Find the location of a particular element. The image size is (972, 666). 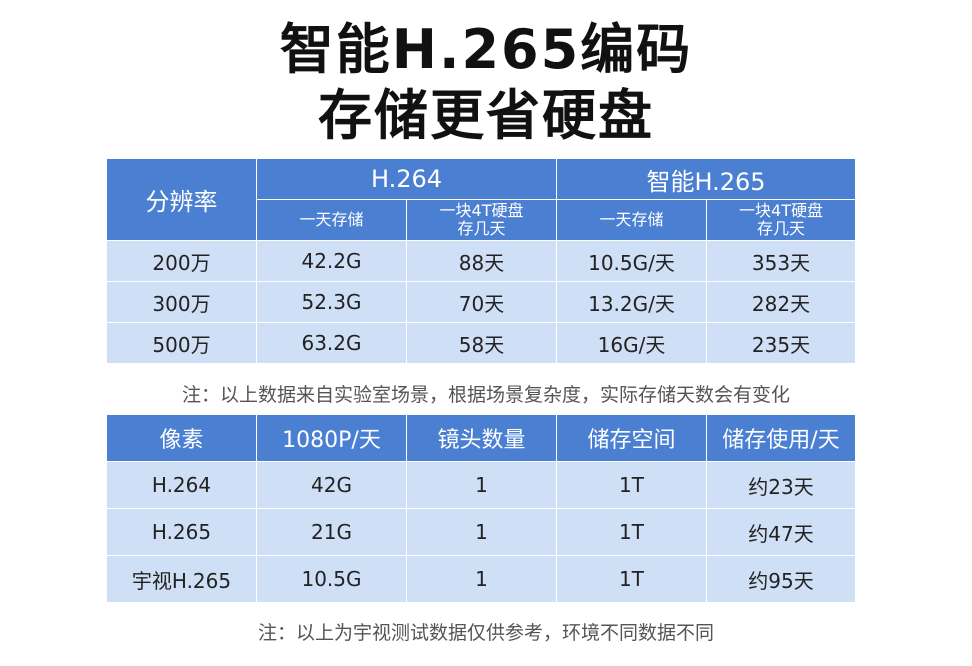

table-row: 宇视H.265 10.5G 1 1T 约95天 is located at coordinates (481, 579).